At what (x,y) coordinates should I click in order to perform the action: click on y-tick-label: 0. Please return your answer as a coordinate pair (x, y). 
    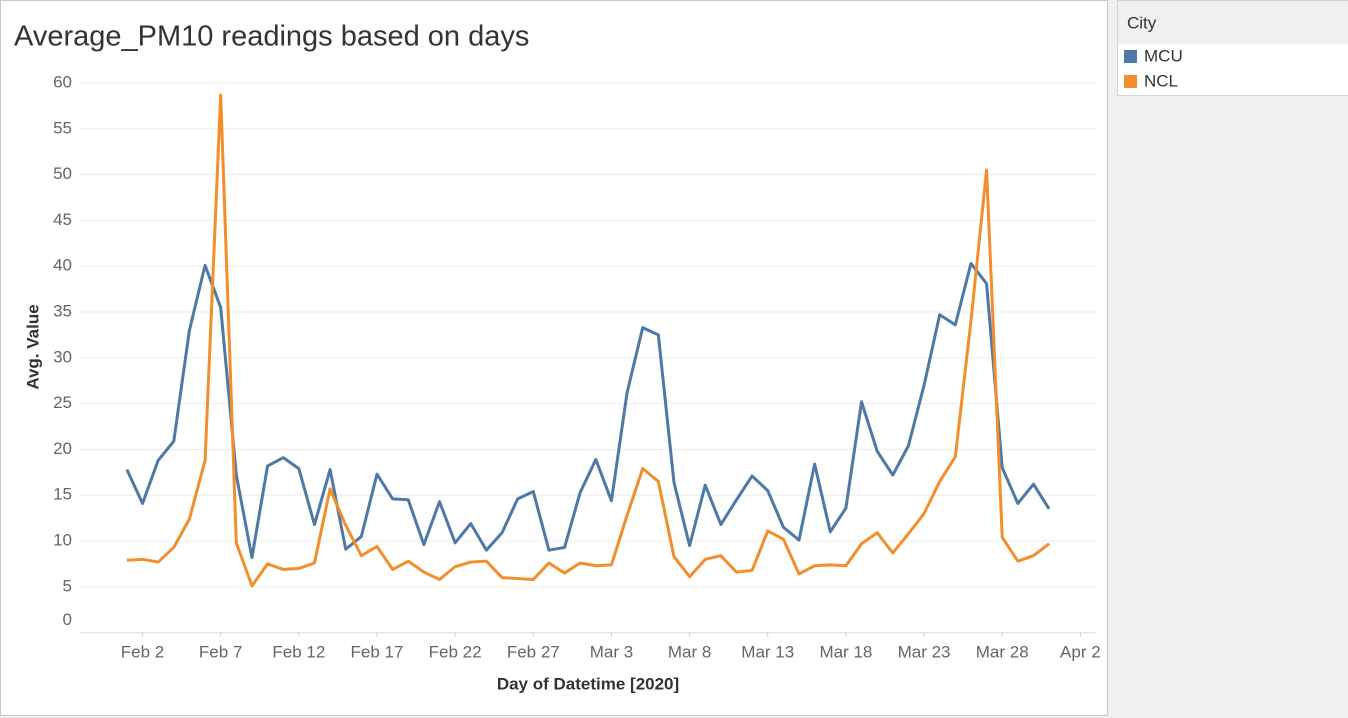
    Looking at the image, I should click on (67, 619).